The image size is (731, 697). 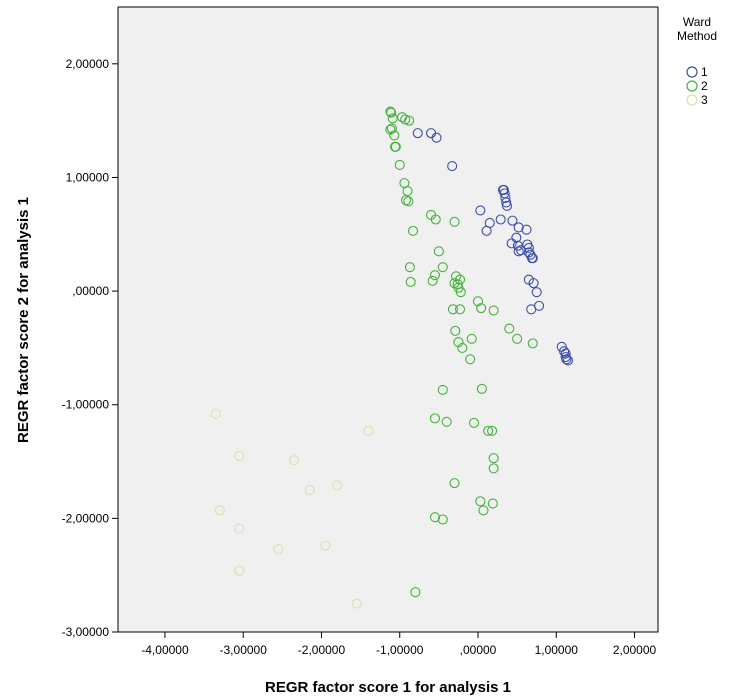 I want to click on x-axis-title: REGR factor score 1 for analysis 1, so click(x=388, y=687).